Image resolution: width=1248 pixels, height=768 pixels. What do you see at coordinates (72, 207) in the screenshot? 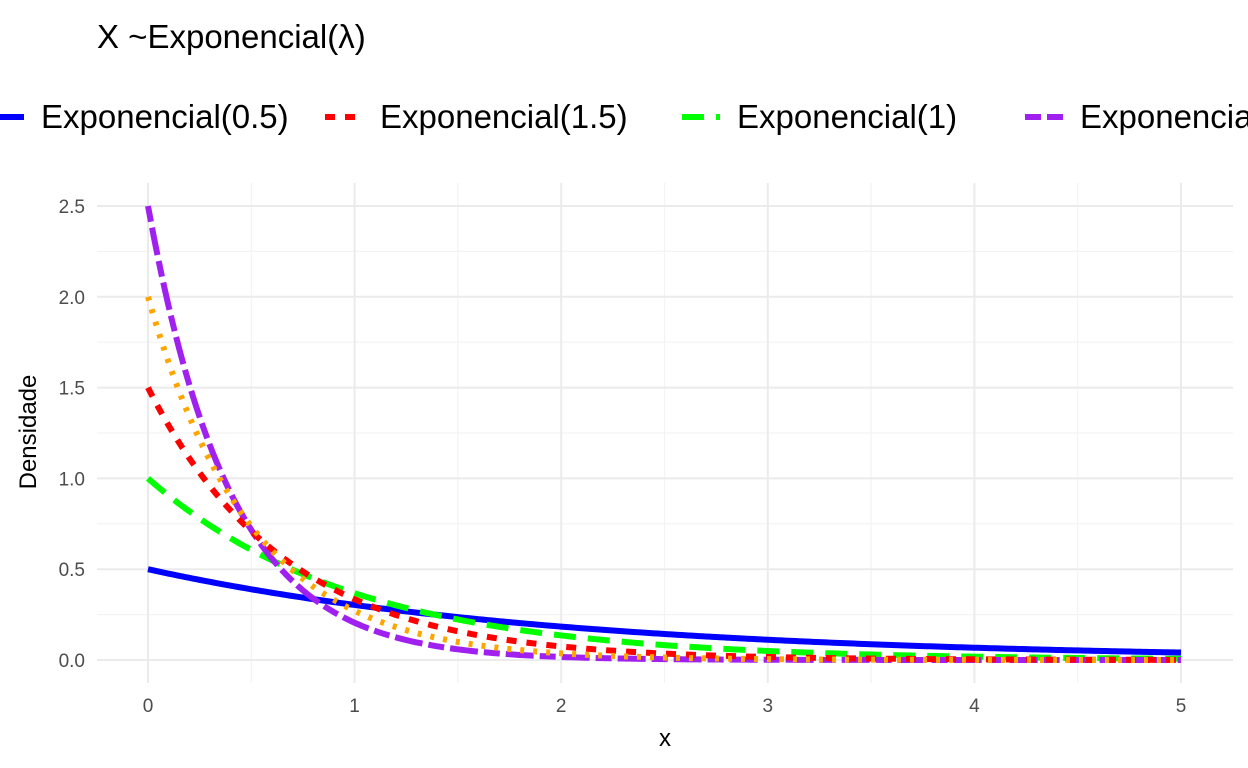
I see `y-tick-label: 2.5` at bounding box center [72, 207].